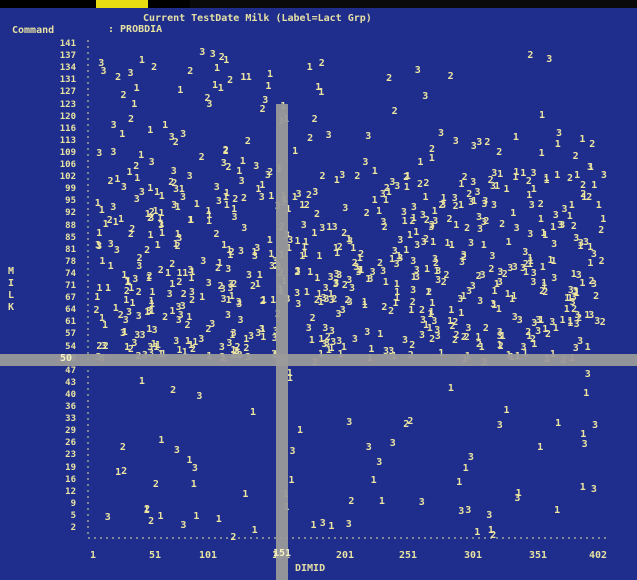 The image size is (637, 580). I want to click on y-tick-label: 16, so click(70, 479).